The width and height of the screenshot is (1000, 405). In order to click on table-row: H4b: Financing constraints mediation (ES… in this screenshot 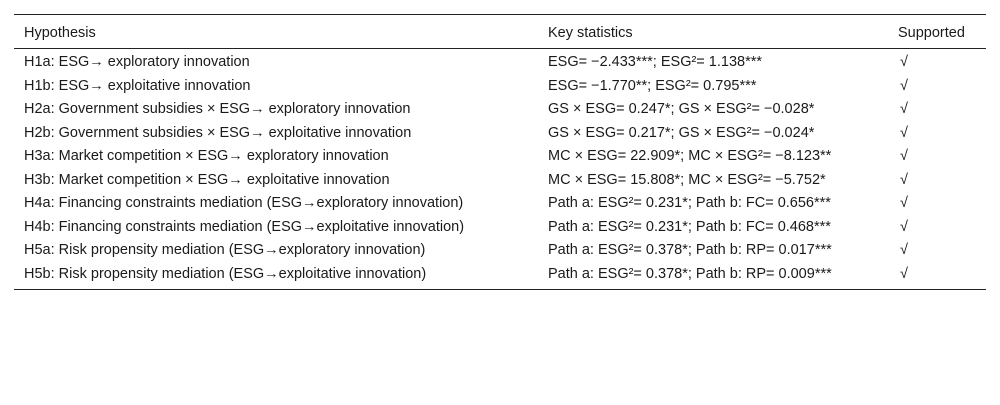, I will do `click(500, 228)`.